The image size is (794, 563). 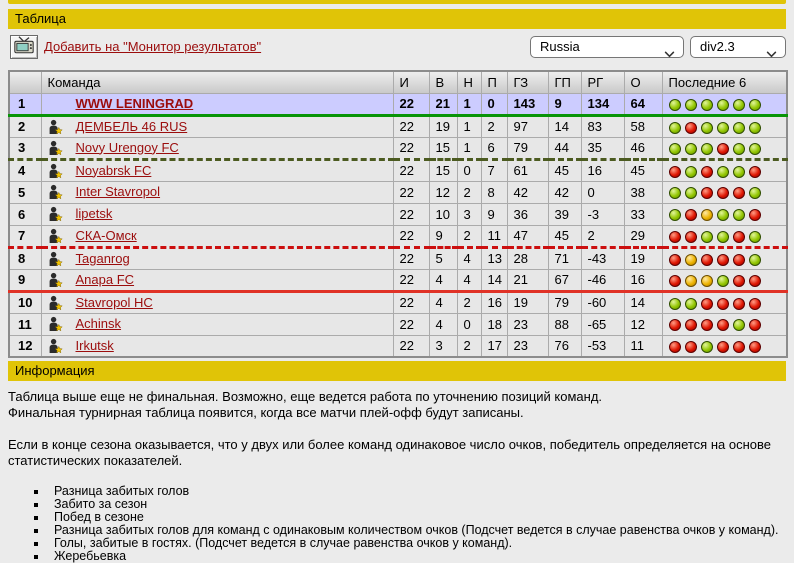 I want to click on team-link: Taganrog, so click(x=102, y=258).